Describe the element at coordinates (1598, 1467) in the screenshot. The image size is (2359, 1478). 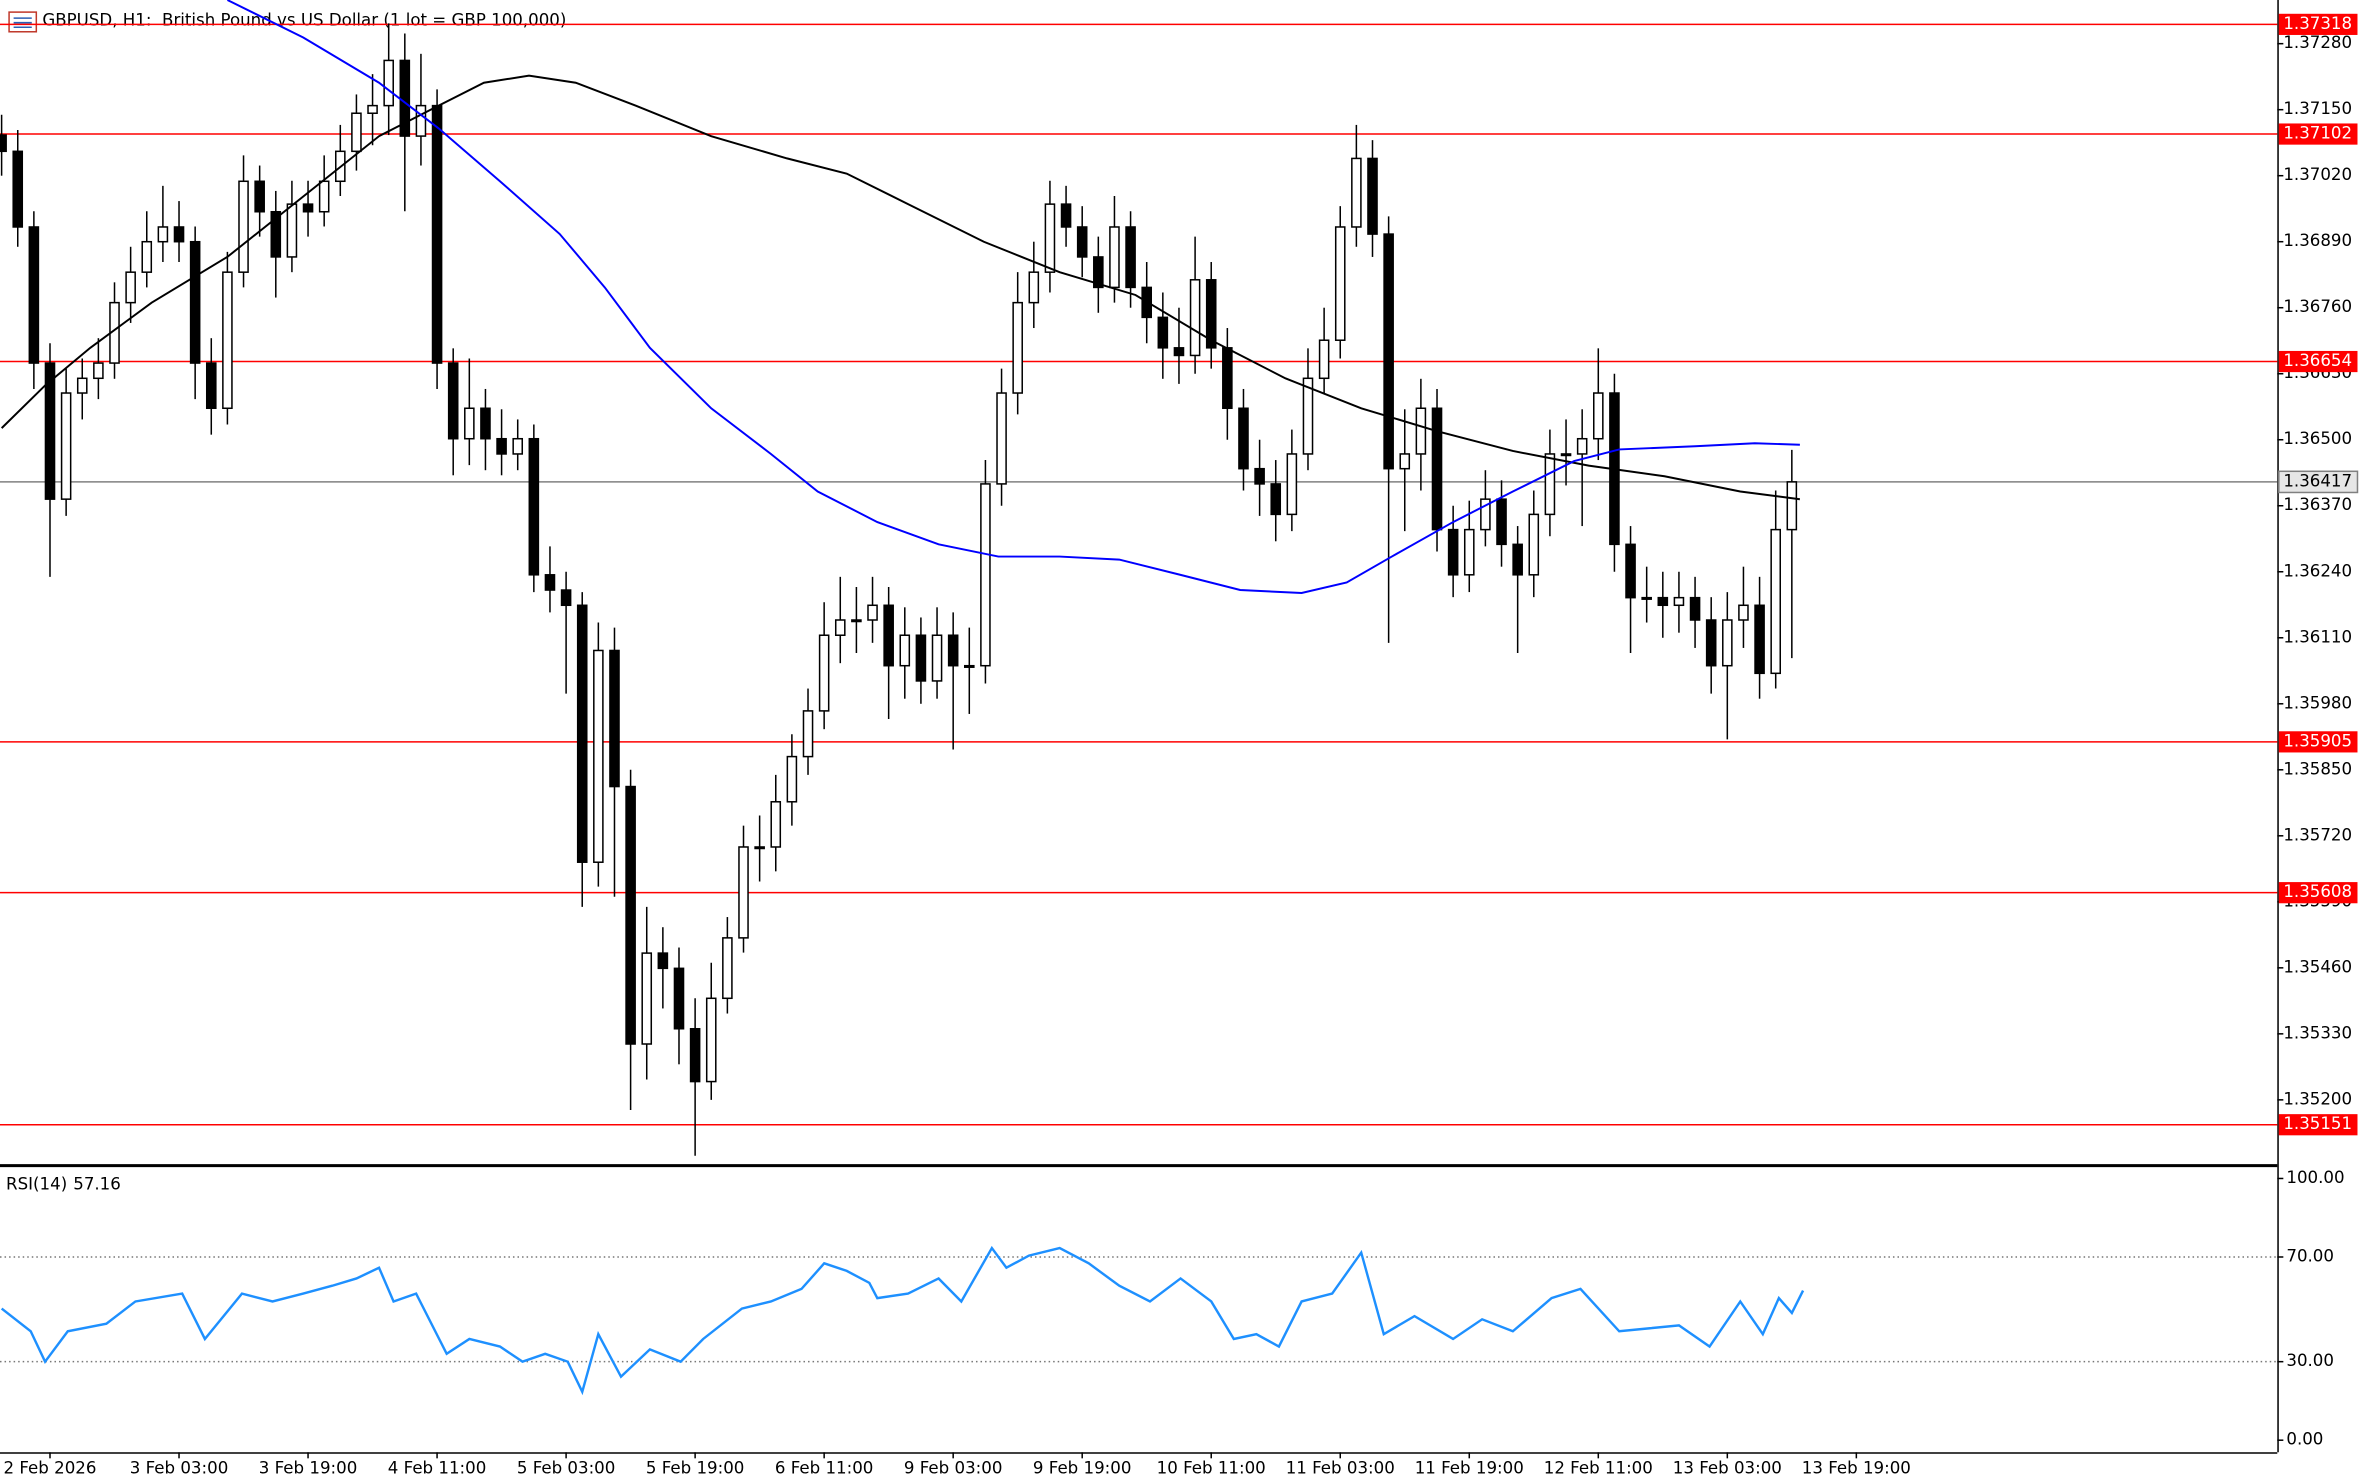
I see `x-tick-label: 12 Feb 11:00` at that location.